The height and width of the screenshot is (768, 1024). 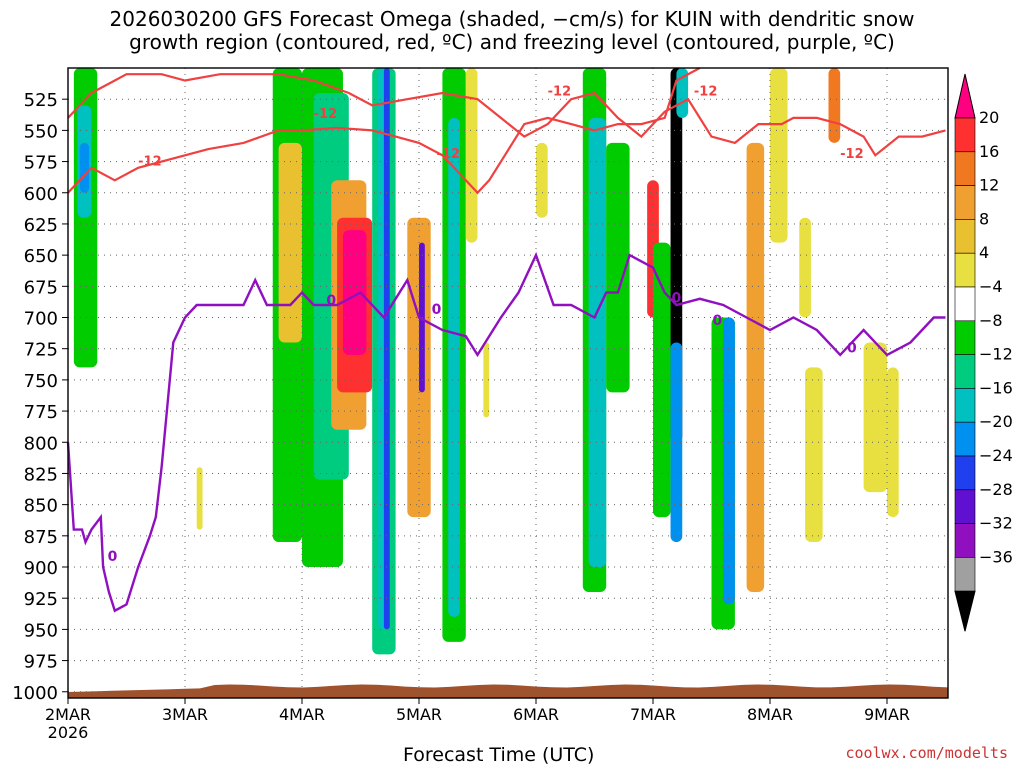 What do you see at coordinates (41, 599) in the screenshot?
I see `y-tick-label: 925` at bounding box center [41, 599].